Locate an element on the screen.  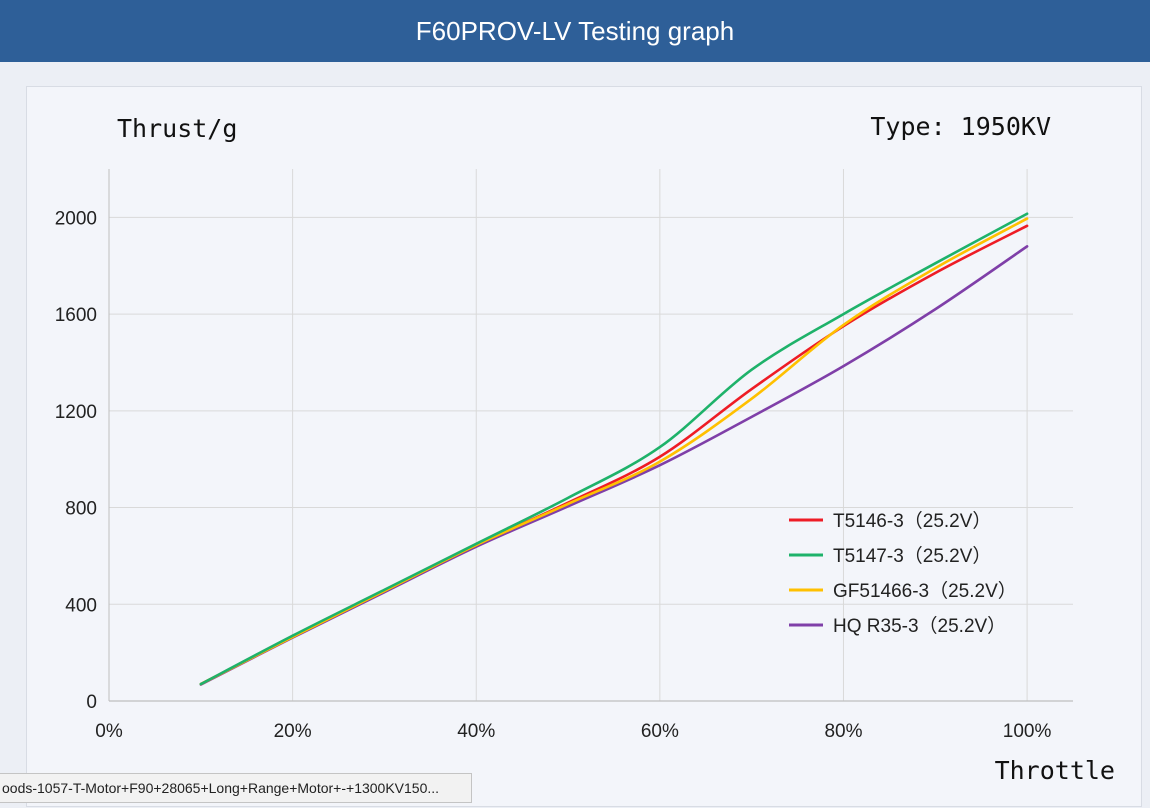
x-tick-label: 20% is located at coordinates (293, 731).